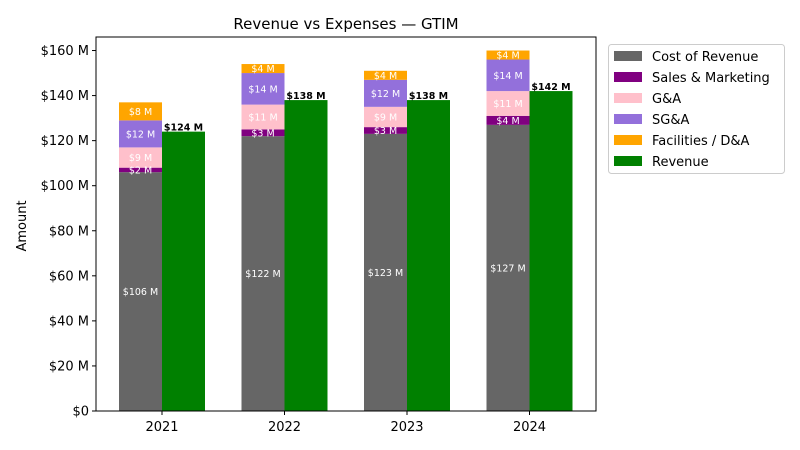  Describe the element at coordinates (65, 186) in the screenshot. I see `y-tick-label: $100 M` at that location.